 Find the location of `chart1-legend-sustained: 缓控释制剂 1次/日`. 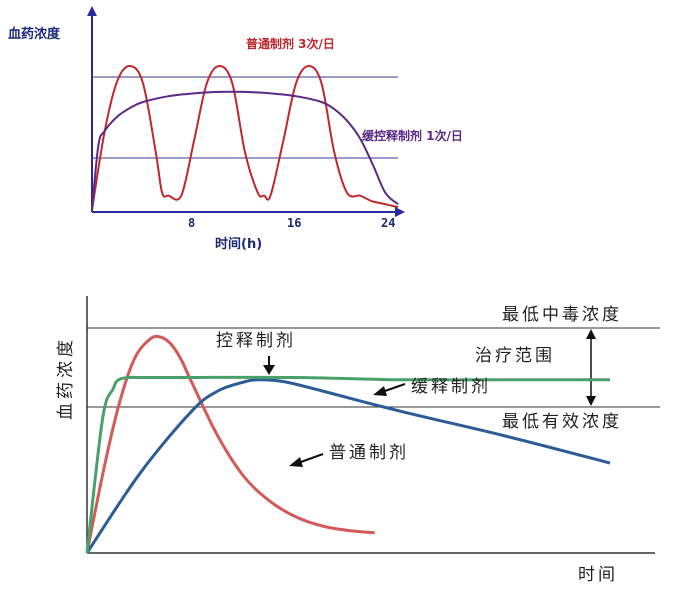

chart1-legend-sustained: 缓控释制剂 1次/日 is located at coordinates (412, 135).